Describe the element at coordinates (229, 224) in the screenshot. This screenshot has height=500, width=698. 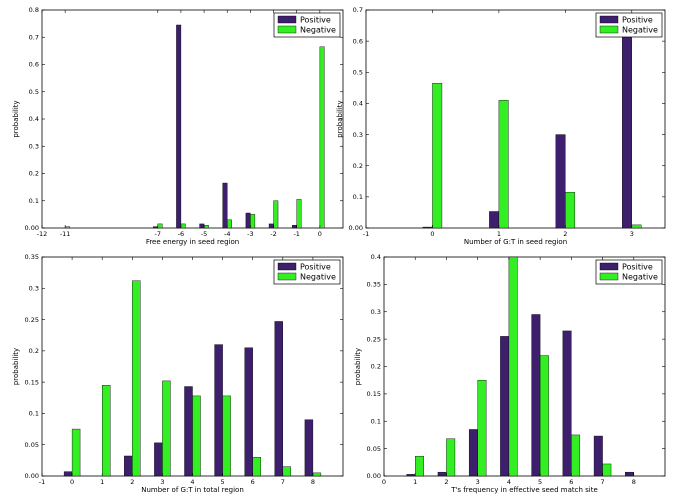
I see `bar-negative--4` at that location.